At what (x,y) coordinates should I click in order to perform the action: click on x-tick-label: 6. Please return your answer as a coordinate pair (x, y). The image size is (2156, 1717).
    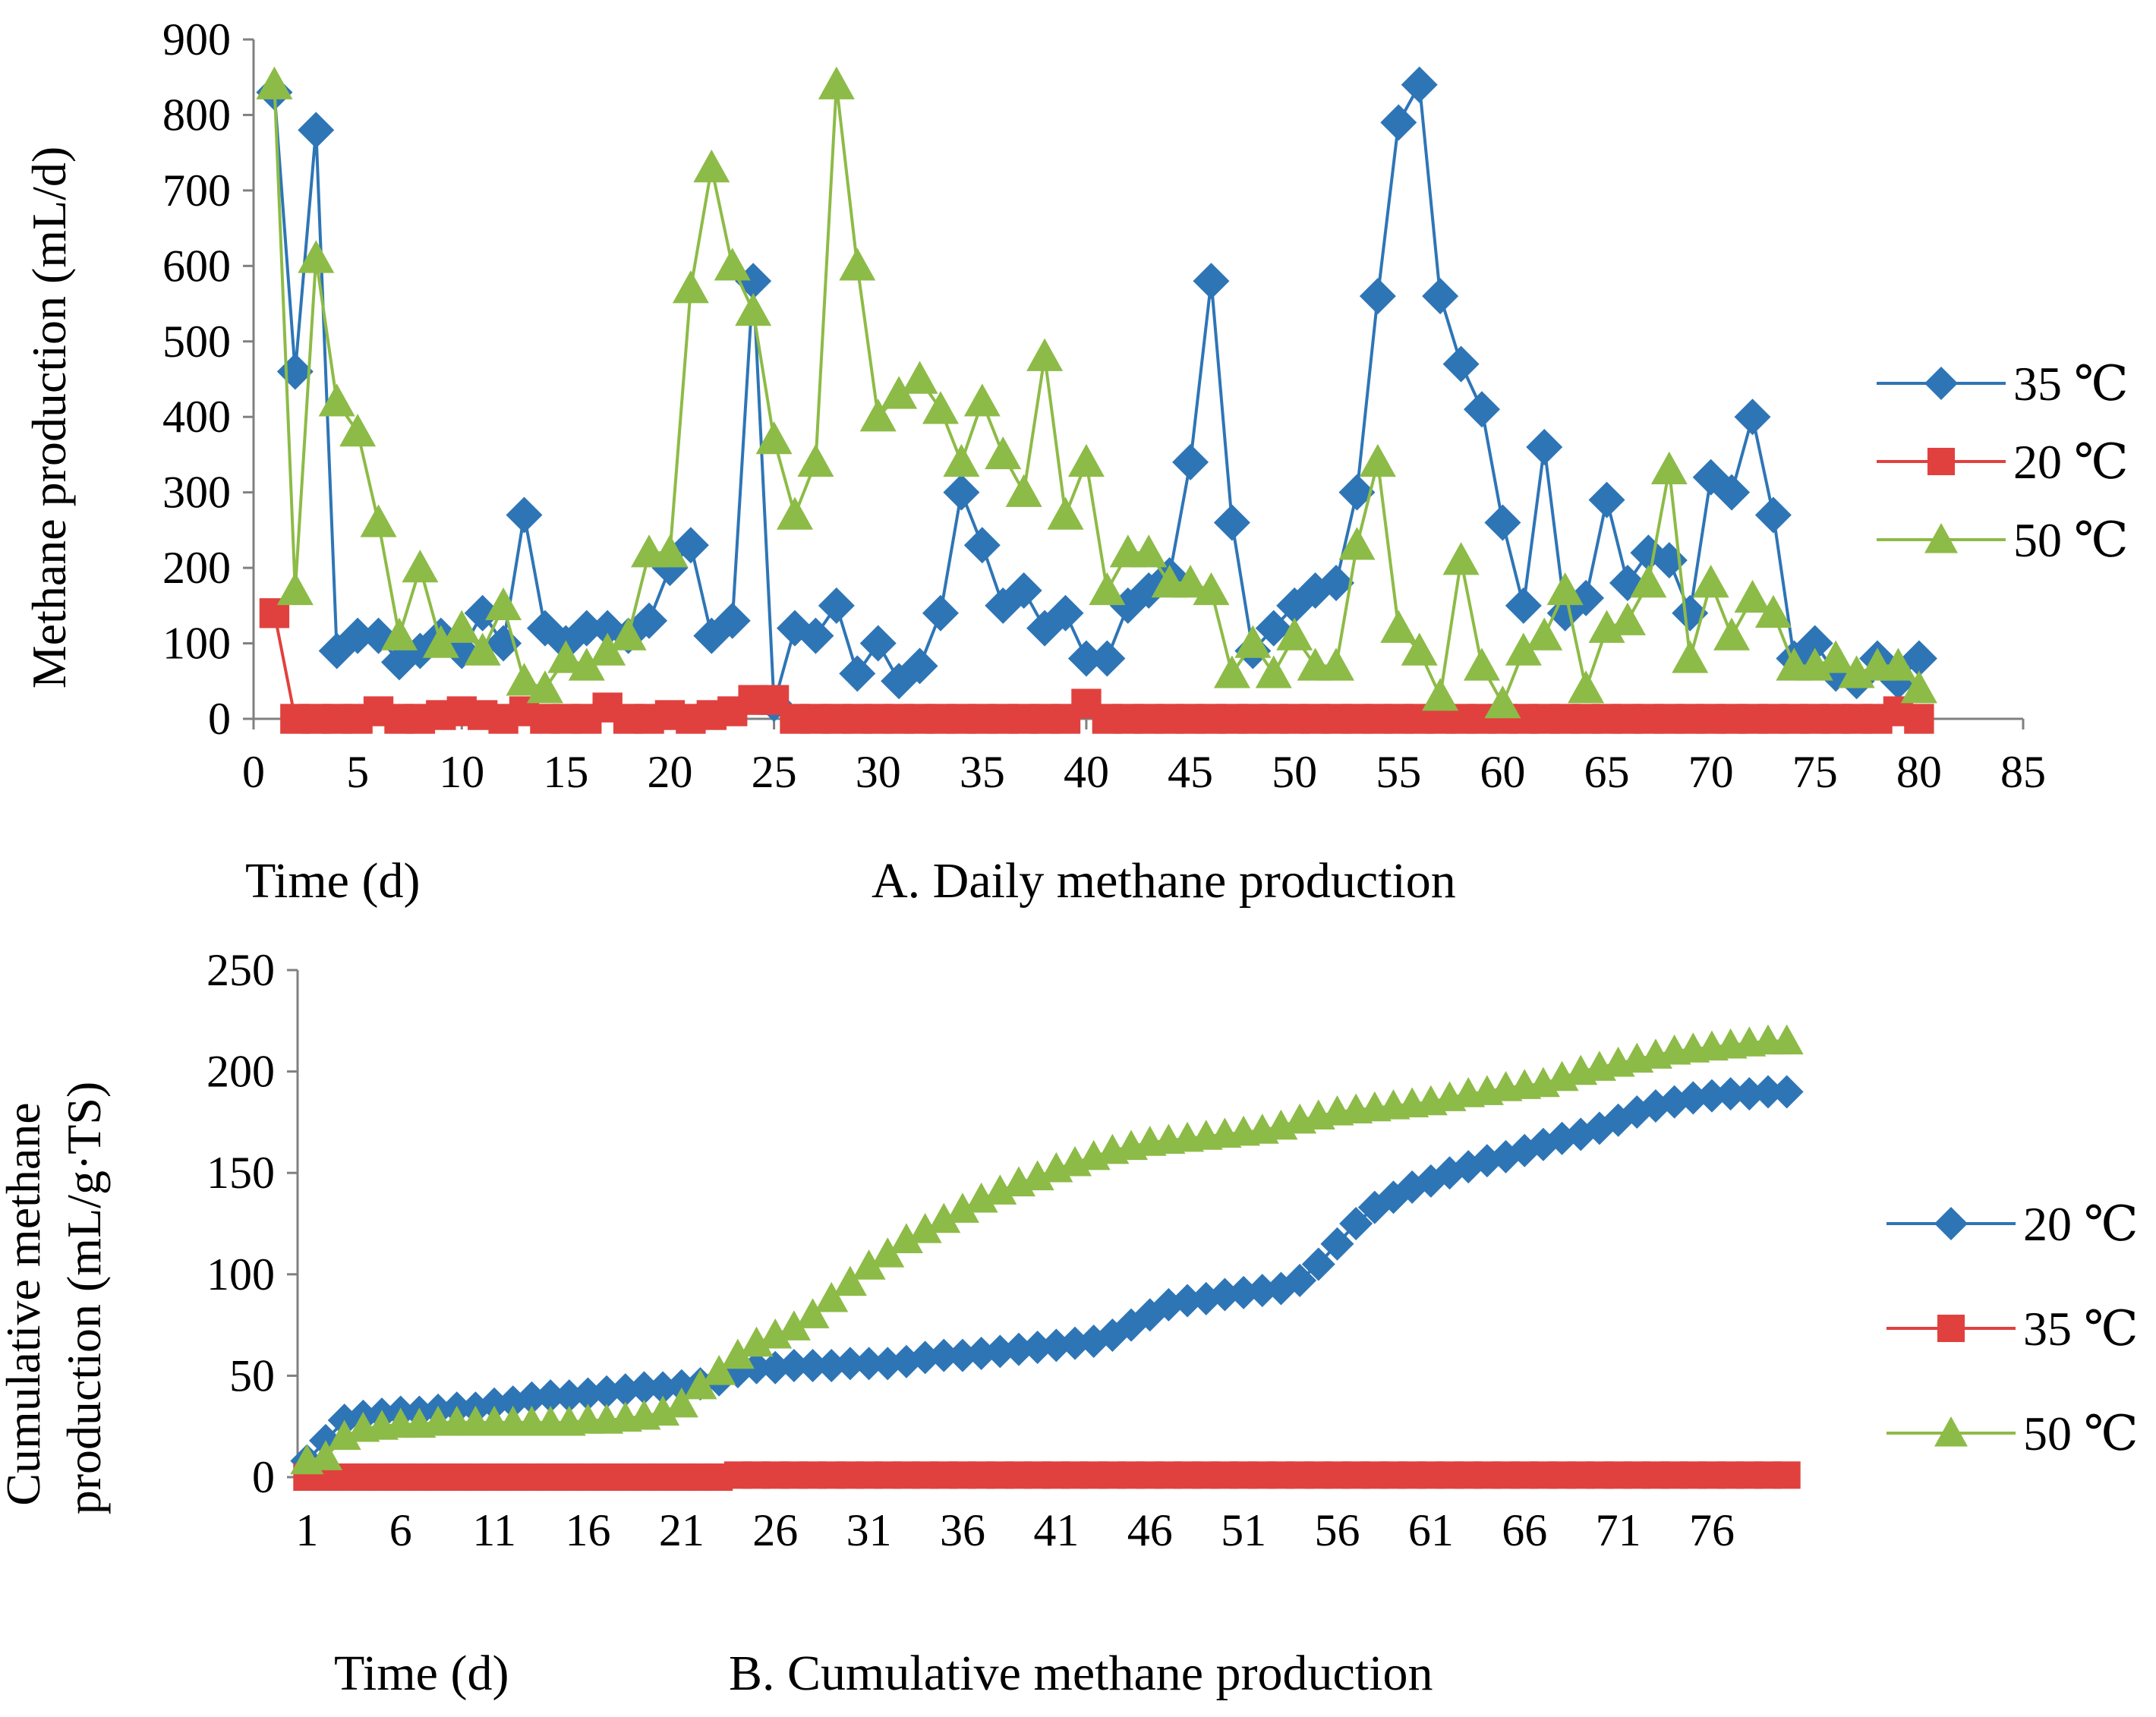
    Looking at the image, I should click on (400, 1530).